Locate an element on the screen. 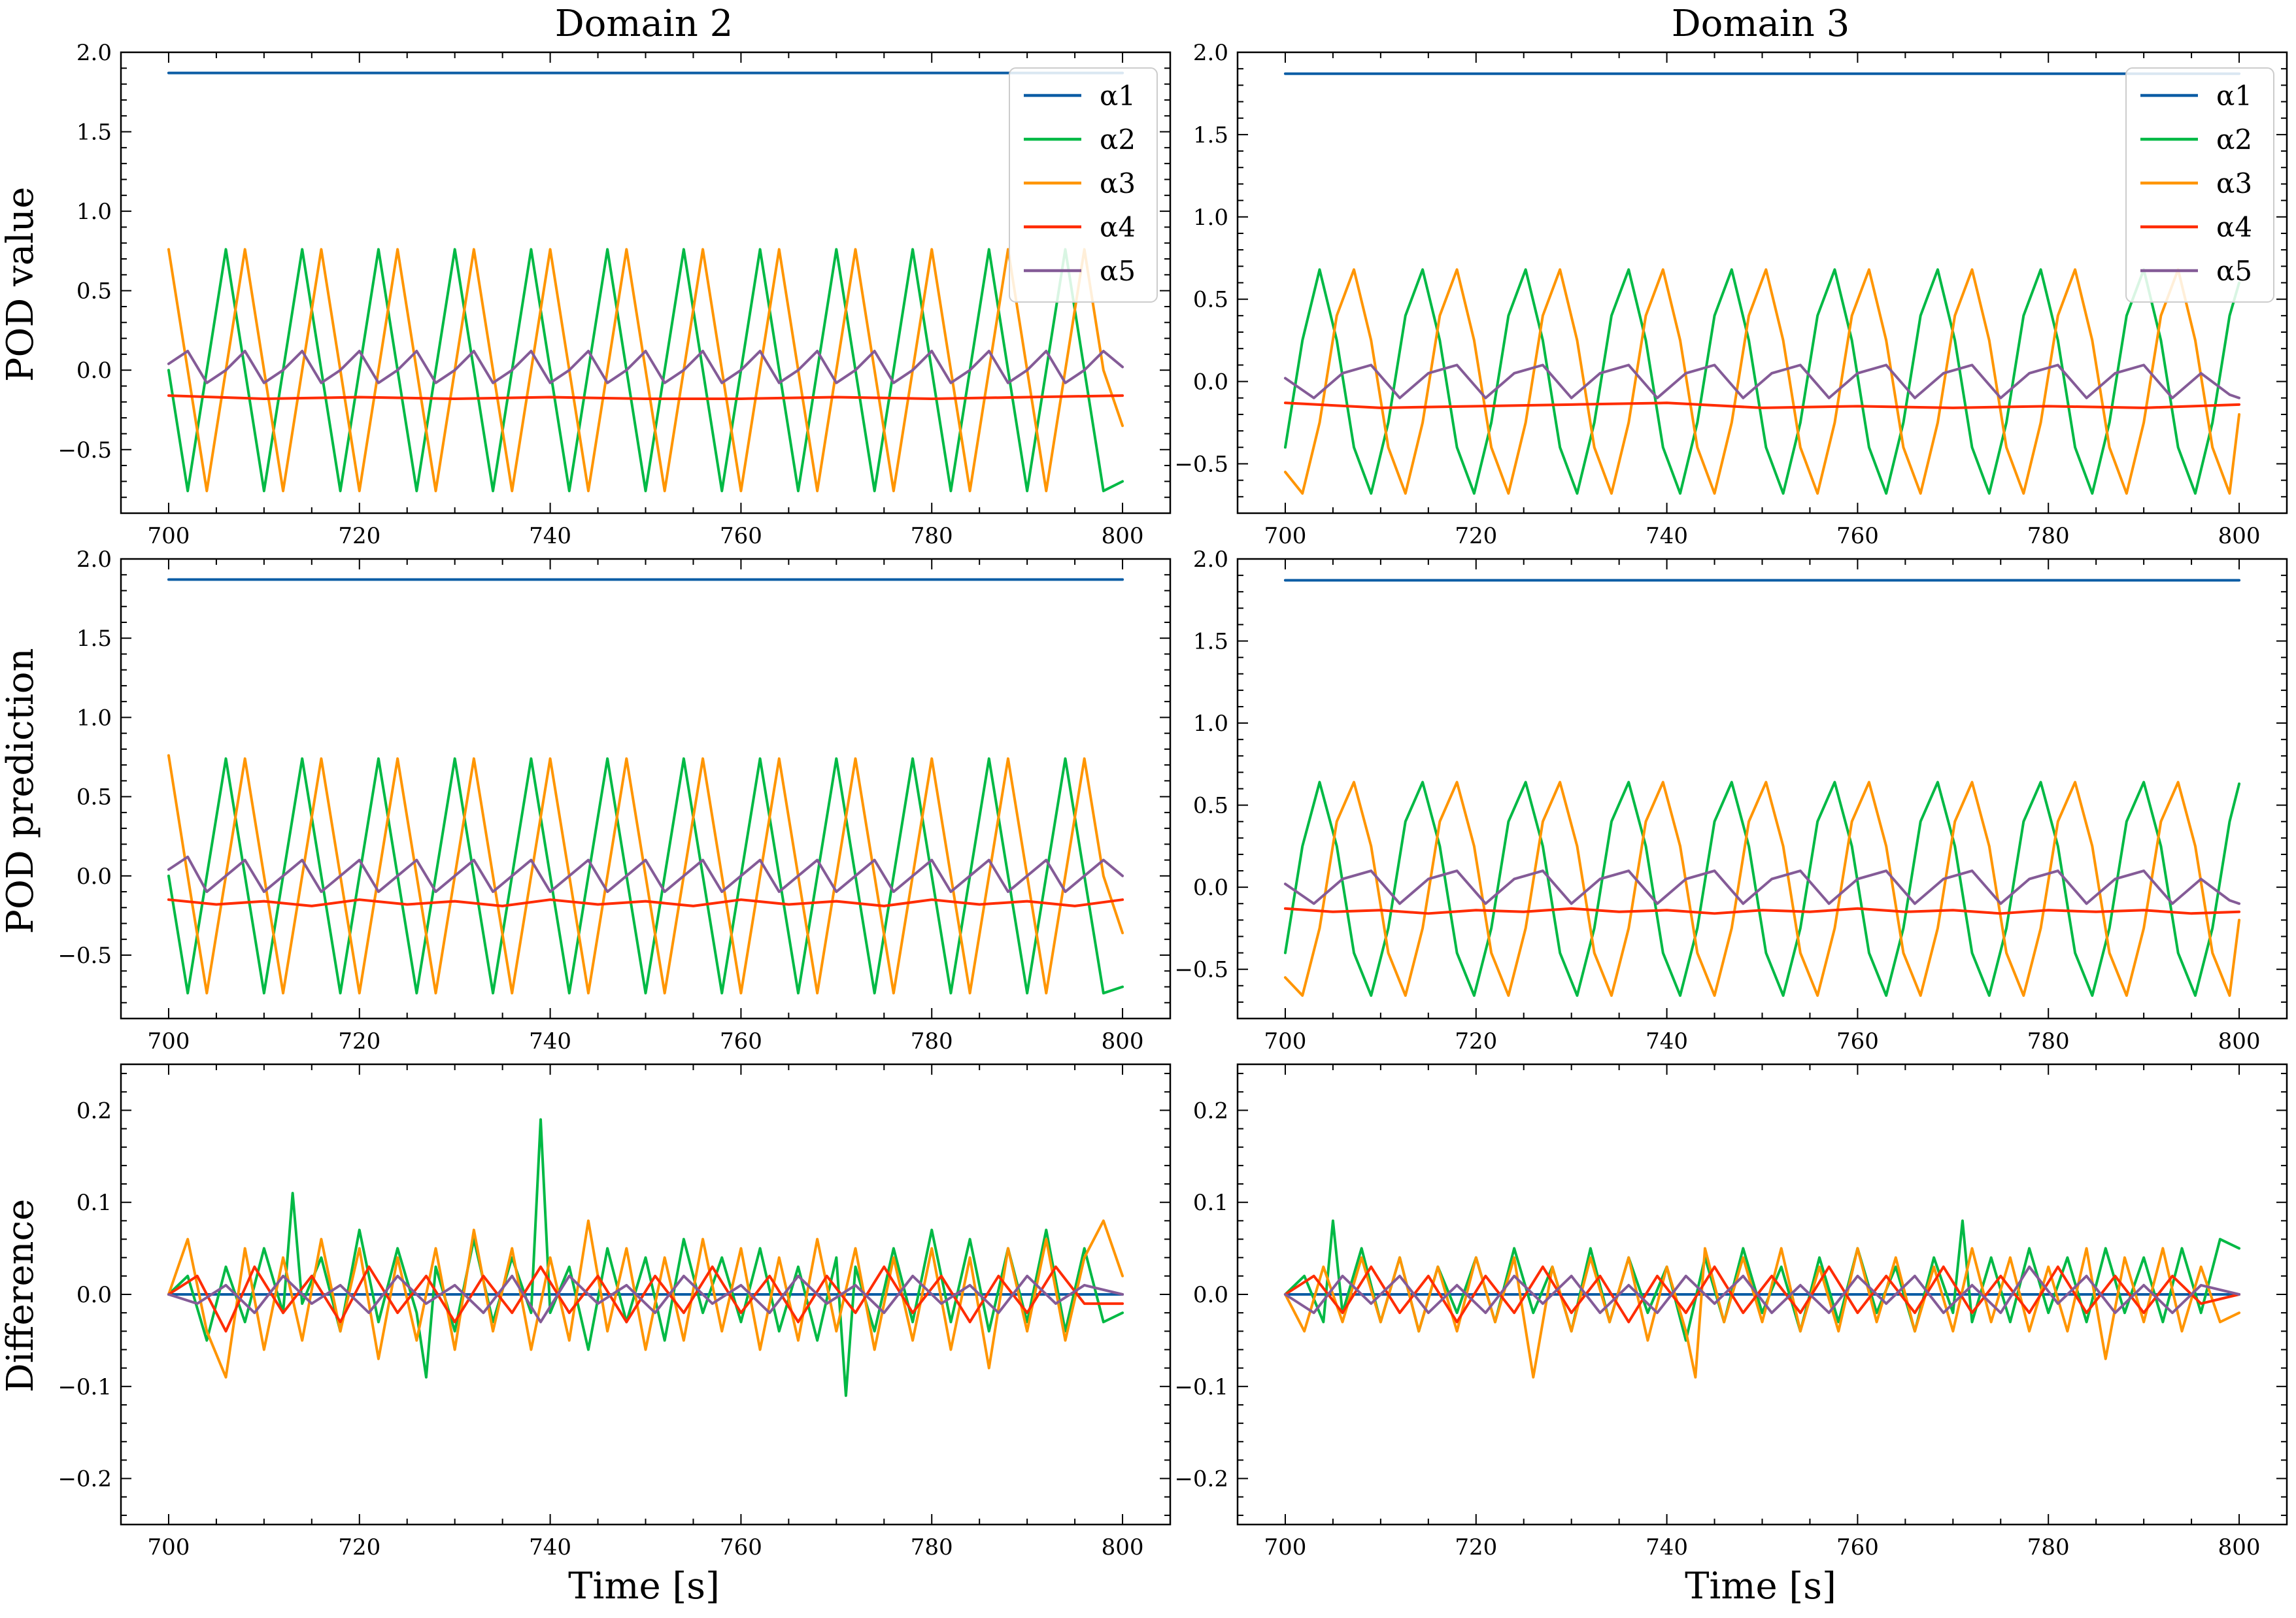 This screenshot has height=1618, width=2296. y-tick-label: 0.2 is located at coordinates (1210, 1111).